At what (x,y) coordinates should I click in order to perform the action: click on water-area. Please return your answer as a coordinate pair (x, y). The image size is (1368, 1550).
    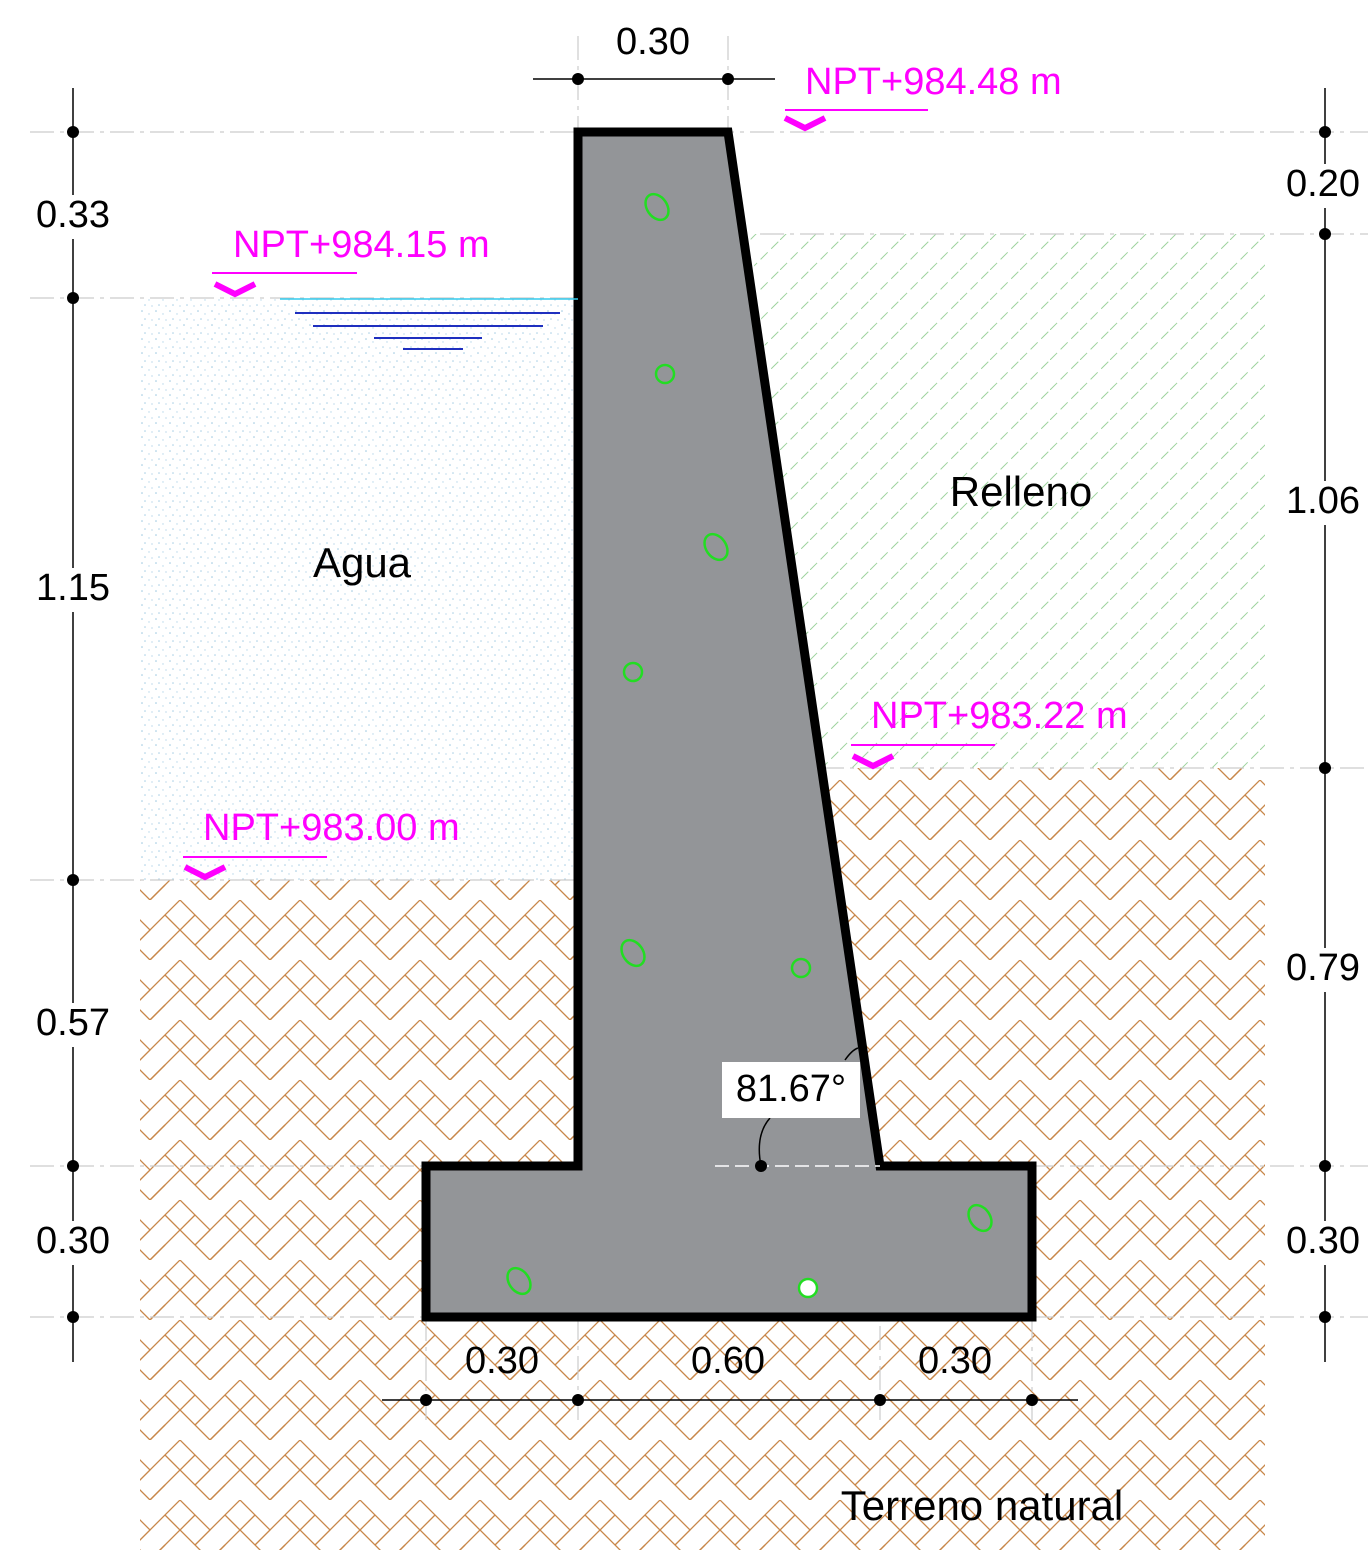
    Looking at the image, I should click on (359, 589).